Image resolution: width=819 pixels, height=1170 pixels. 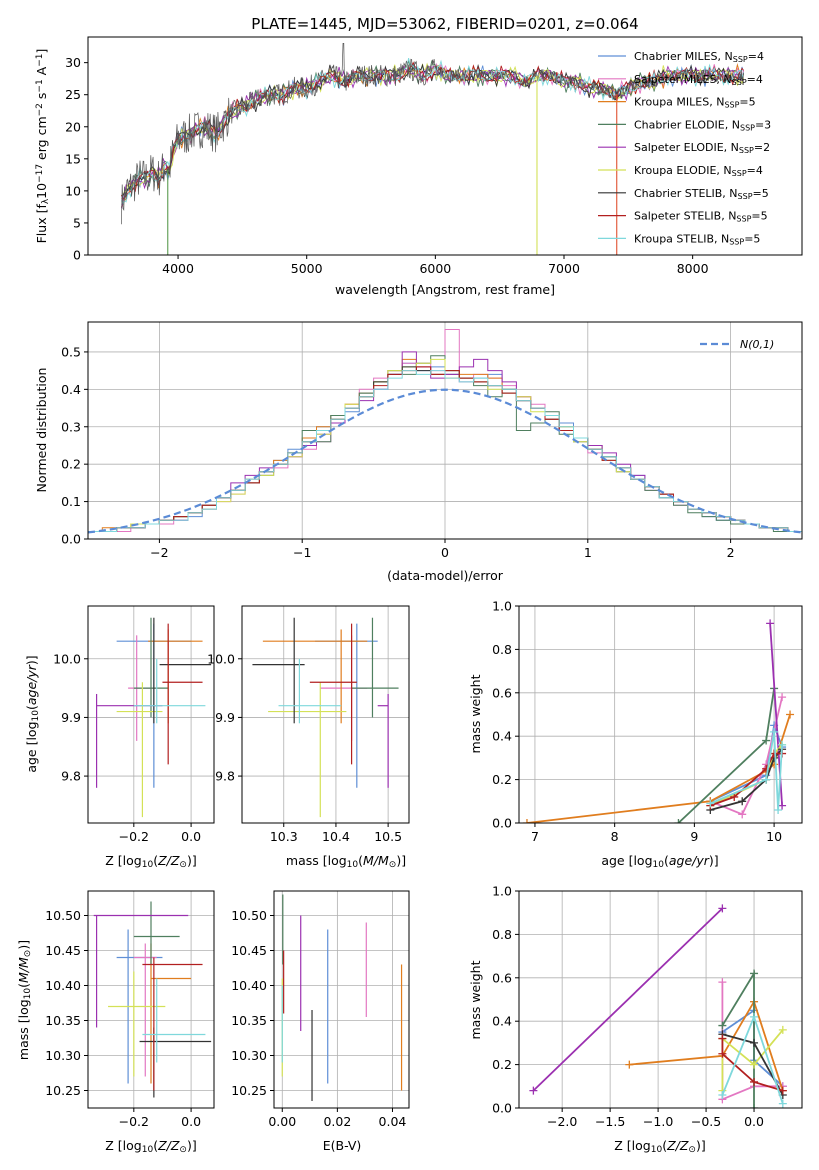 What do you see at coordinates (445, 289) in the screenshot?
I see `x-axis-label: wavelength [Angstrom, rest frame]` at bounding box center [445, 289].